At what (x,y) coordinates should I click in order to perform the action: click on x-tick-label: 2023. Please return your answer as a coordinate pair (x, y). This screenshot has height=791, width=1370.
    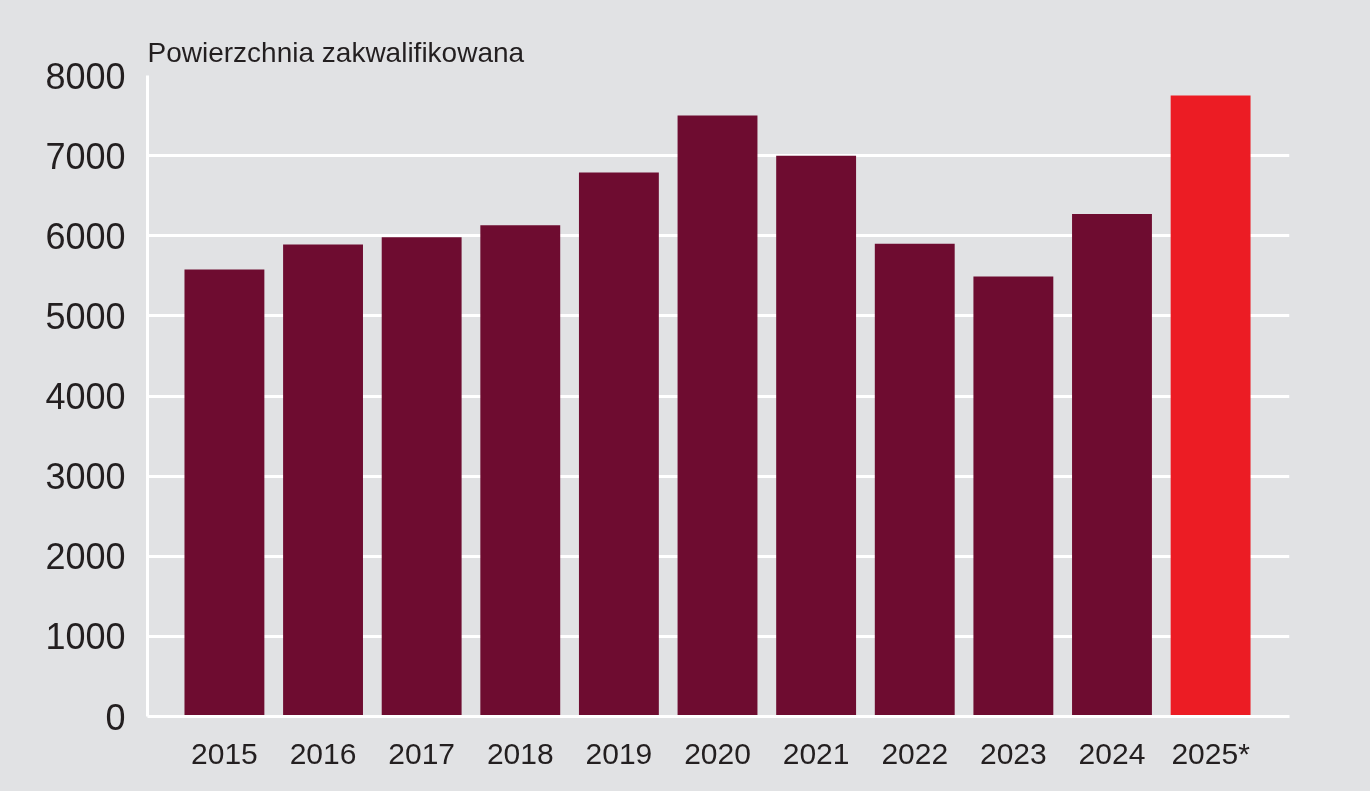
    Looking at the image, I should click on (1013, 753).